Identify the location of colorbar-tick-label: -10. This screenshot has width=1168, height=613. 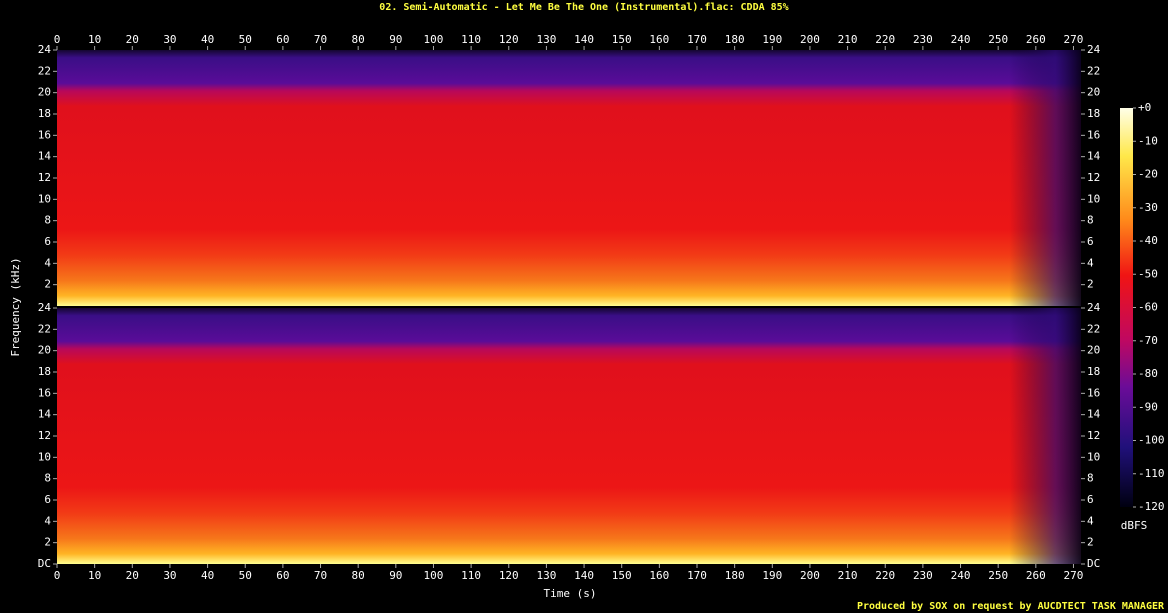
(1148, 140).